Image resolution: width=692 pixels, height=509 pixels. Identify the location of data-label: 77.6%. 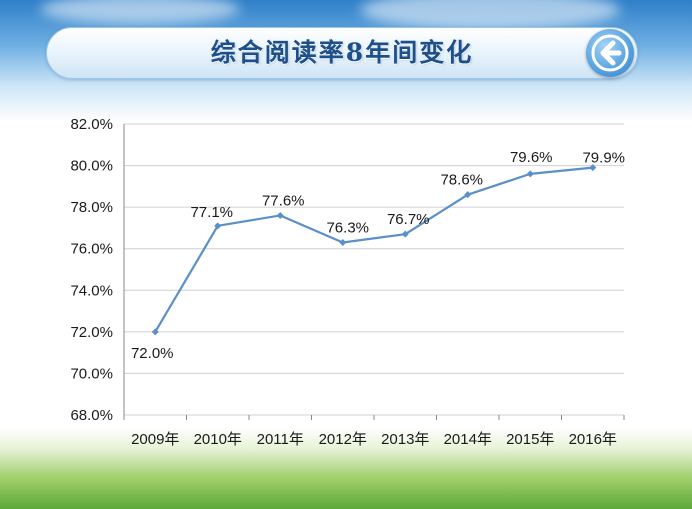
(283, 200).